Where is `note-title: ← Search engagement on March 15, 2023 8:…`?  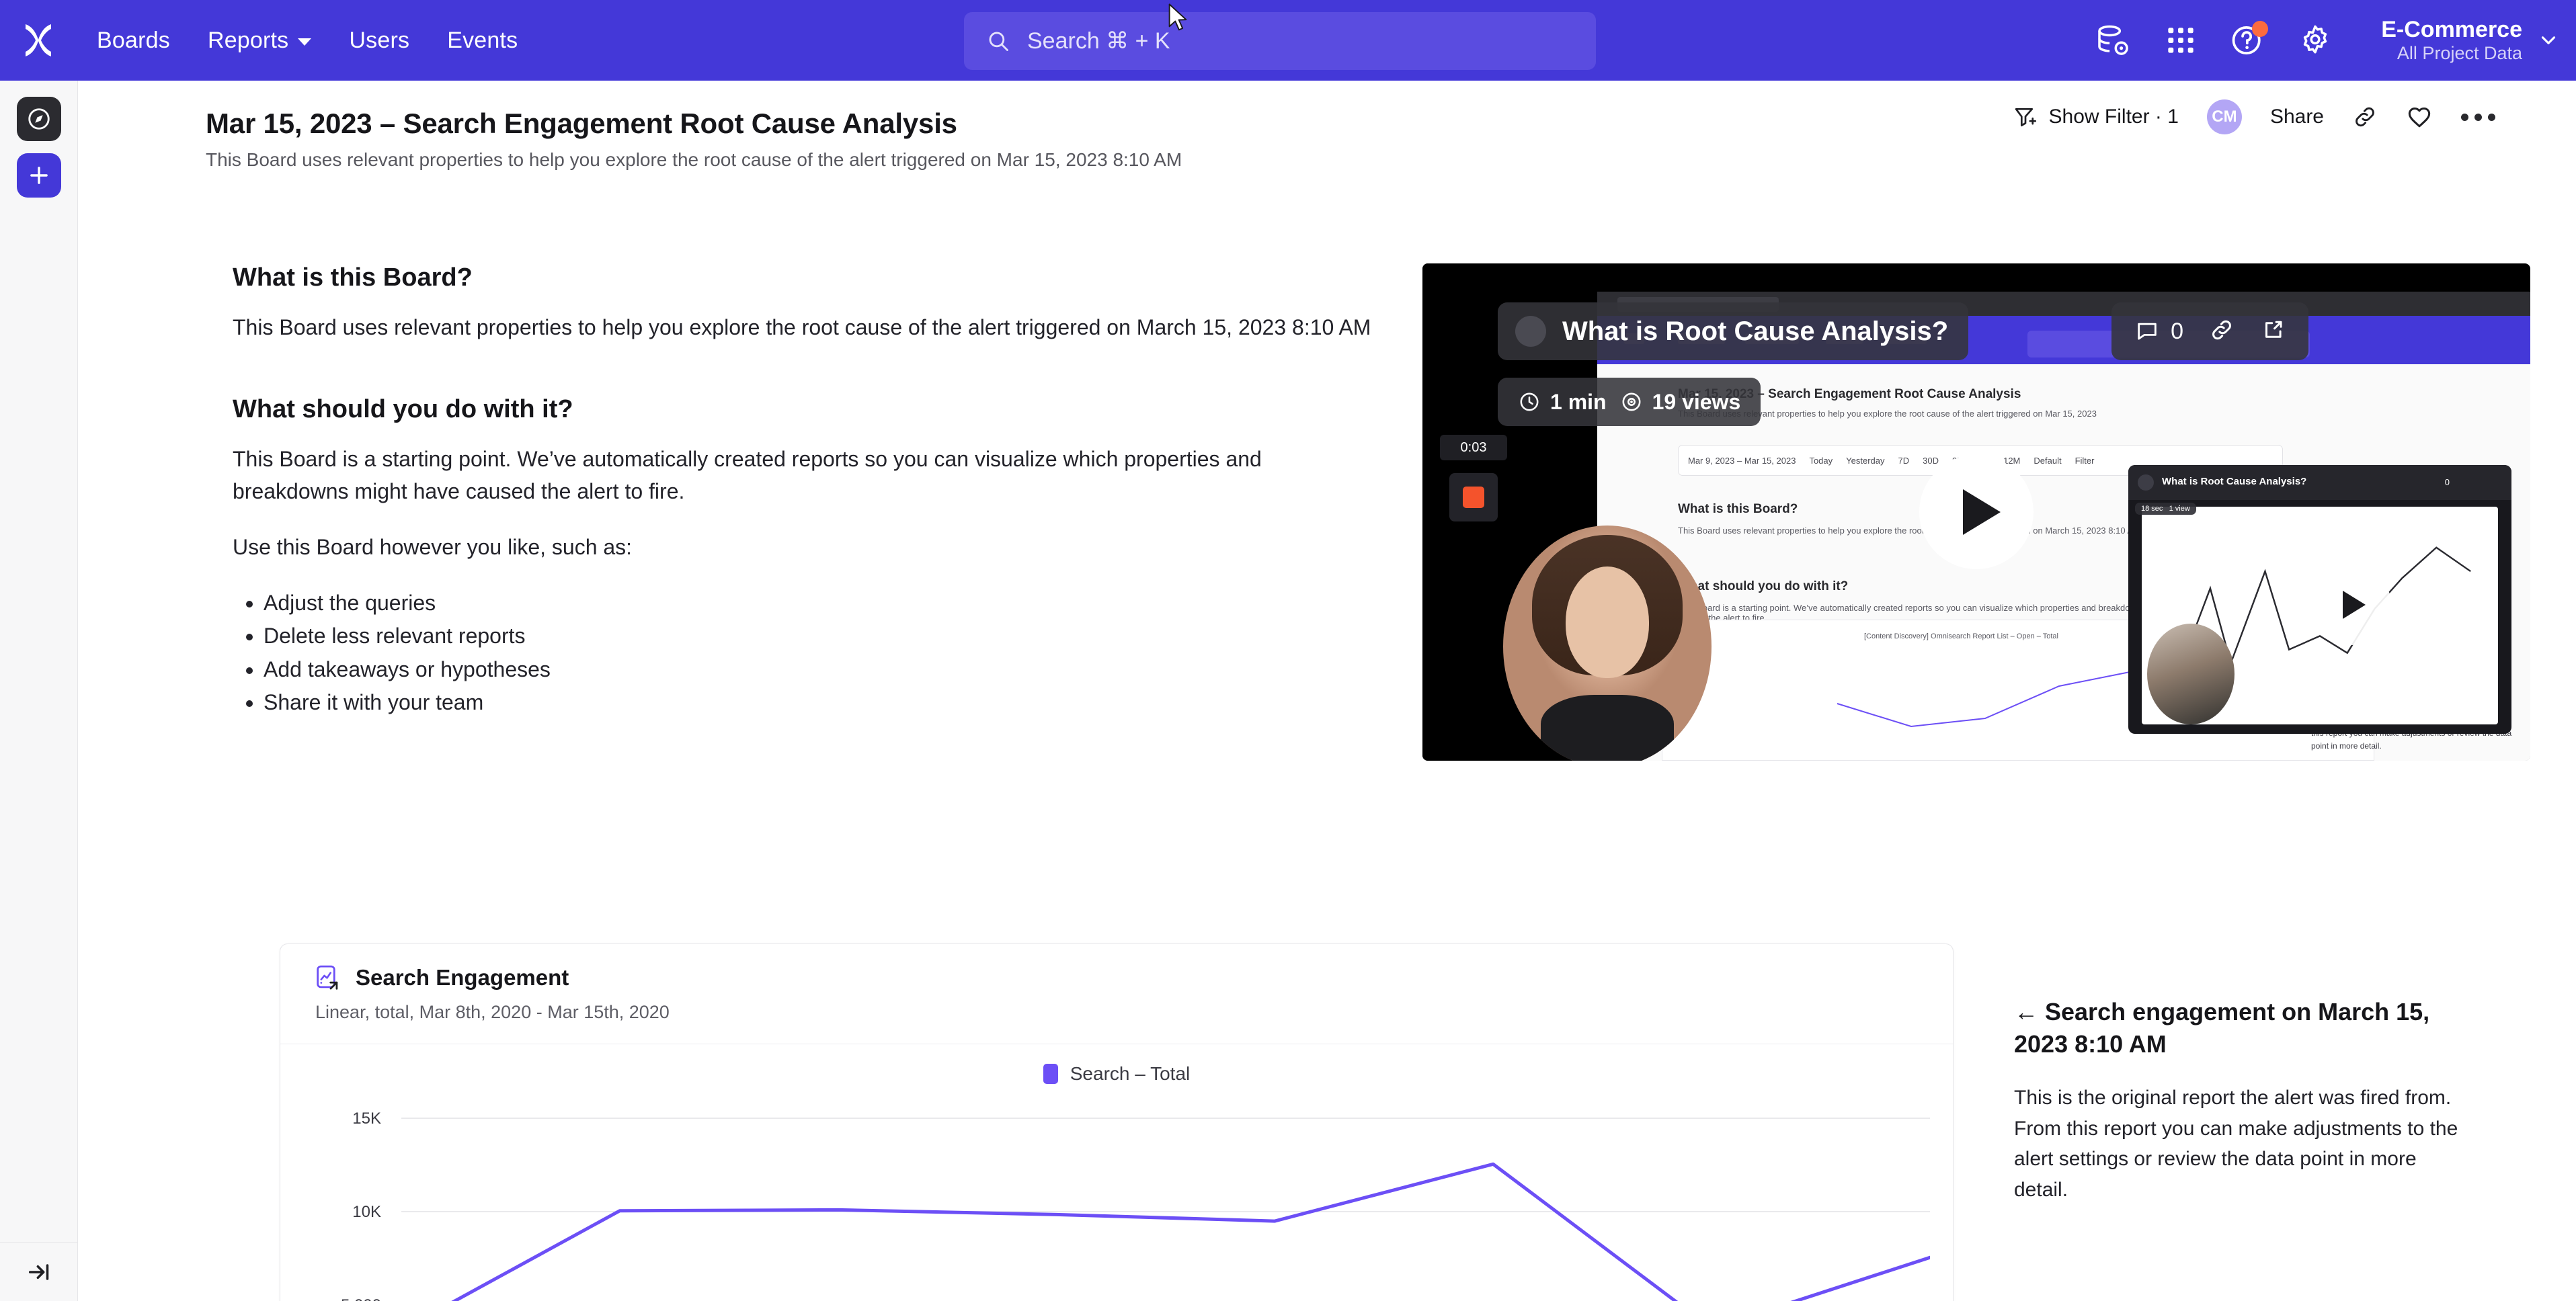 note-title: ← Search engagement on March 15, 2023 8:… is located at coordinates (2222, 1028).